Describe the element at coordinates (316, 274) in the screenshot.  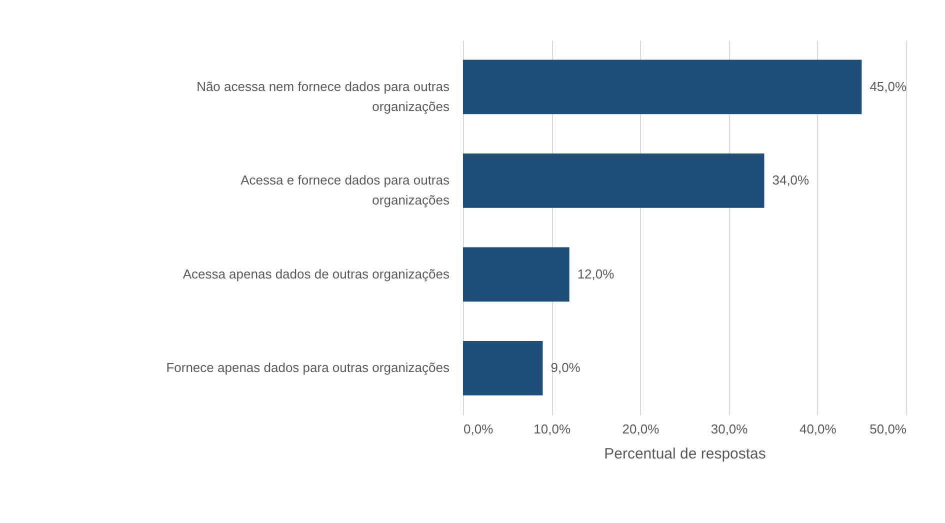
I see `y-tick-label: Acessa apenas dados de outras organizações` at that location.